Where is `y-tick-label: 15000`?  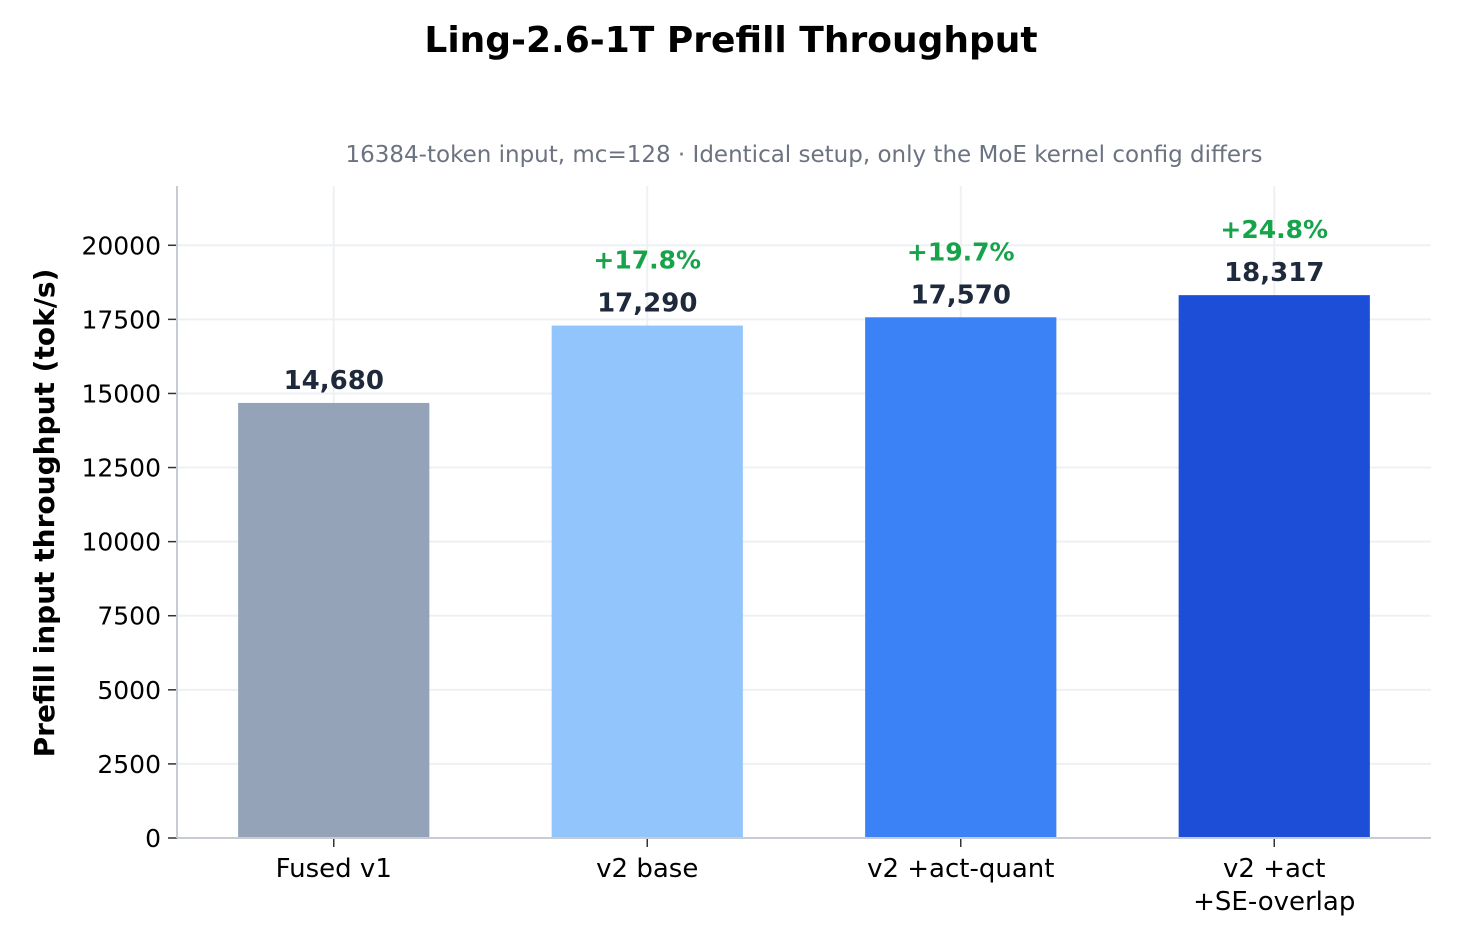 y-tick-label: 15000 is located at coordinates (121, 393).